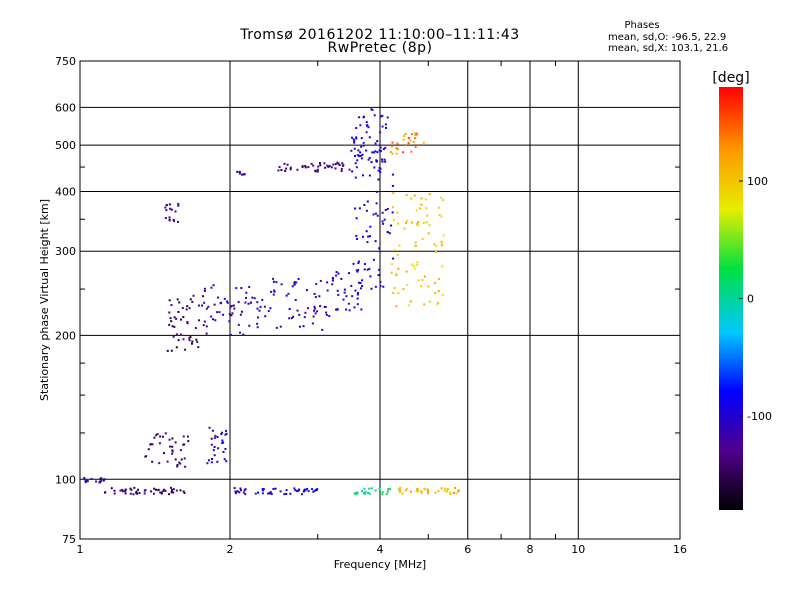 The width and height of the screenshot is (800, 600). Describe the element at coordinates (668, 48) in the screenshot. I see `phase-stats-x: mean, sd,X: 103.1, 21.6` at that location.